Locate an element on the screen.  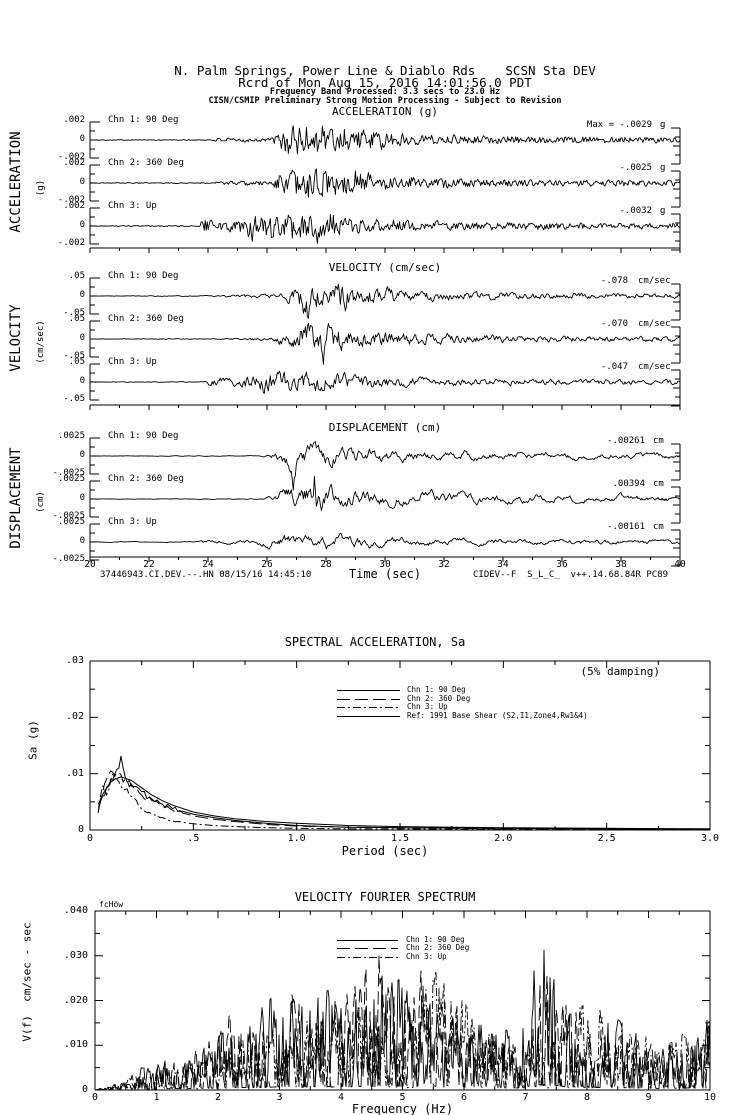
sa-legend-entry-1: Chn 1: 90 Deg is located at coordinates (436, 689).